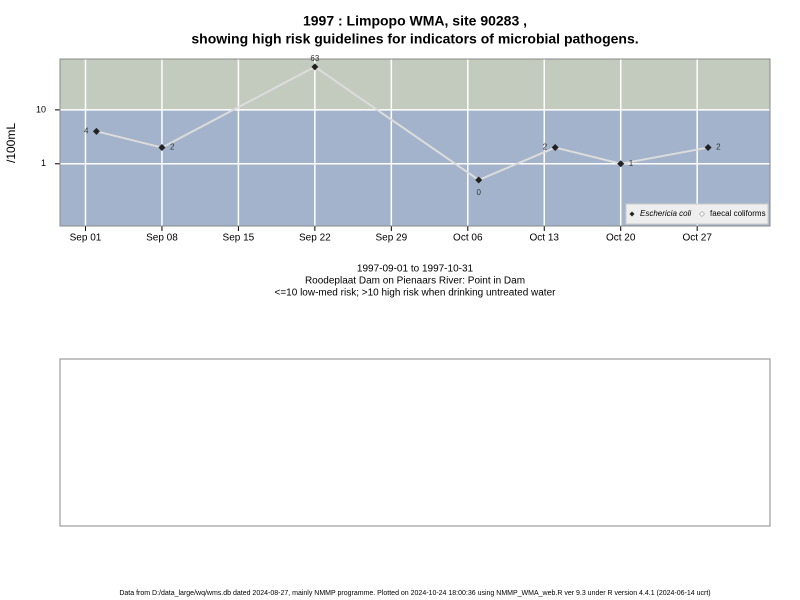 The image size is (800, 600). Describe the element at coordinates (545, 238) in the screenshot. I see `x-tick-label: Oct 13` at that location.